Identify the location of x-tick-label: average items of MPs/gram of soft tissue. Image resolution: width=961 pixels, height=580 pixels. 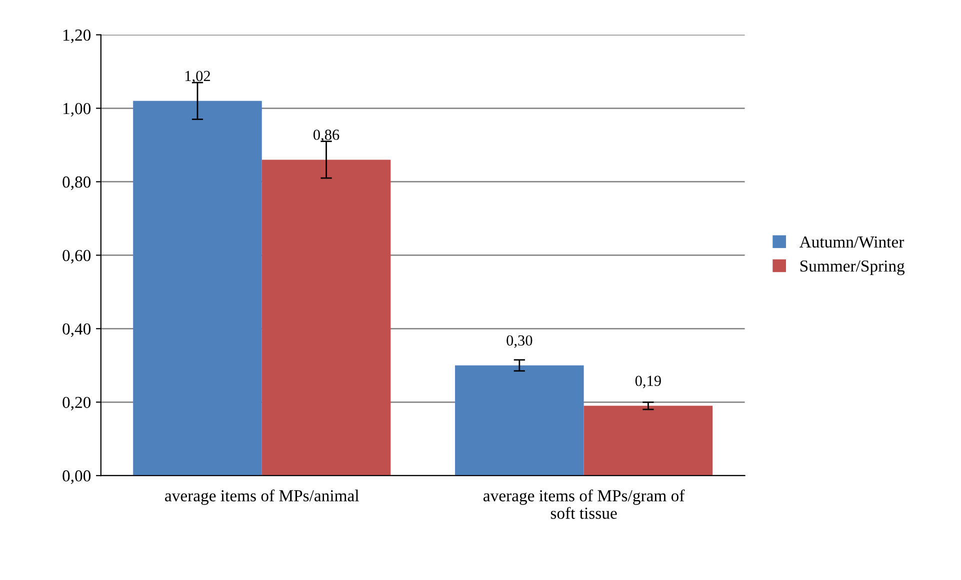
(584, 504).